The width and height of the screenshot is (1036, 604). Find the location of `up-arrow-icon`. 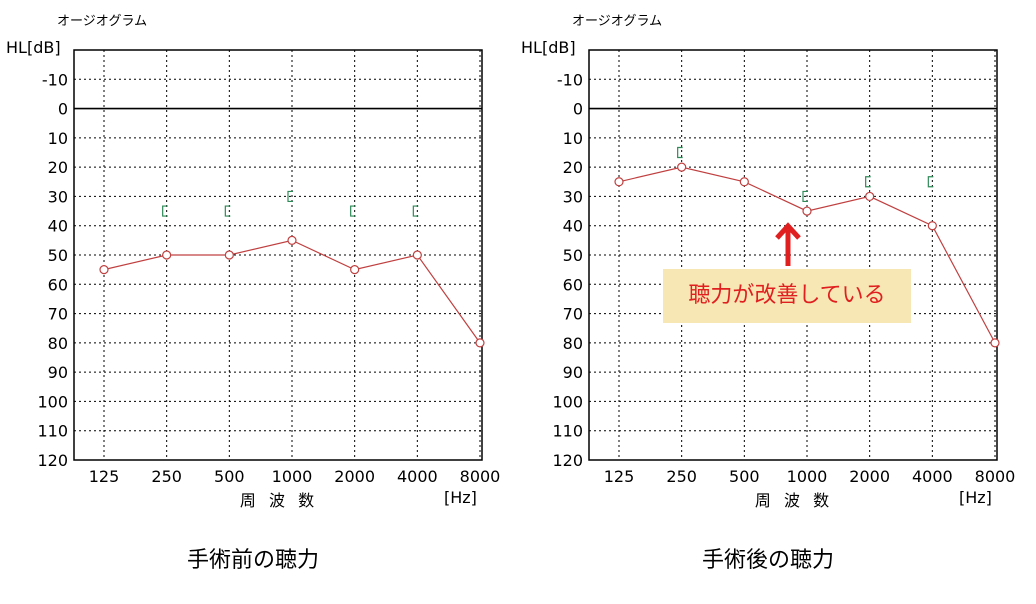

up-arrow-icon is located at coordinates (788, 244).